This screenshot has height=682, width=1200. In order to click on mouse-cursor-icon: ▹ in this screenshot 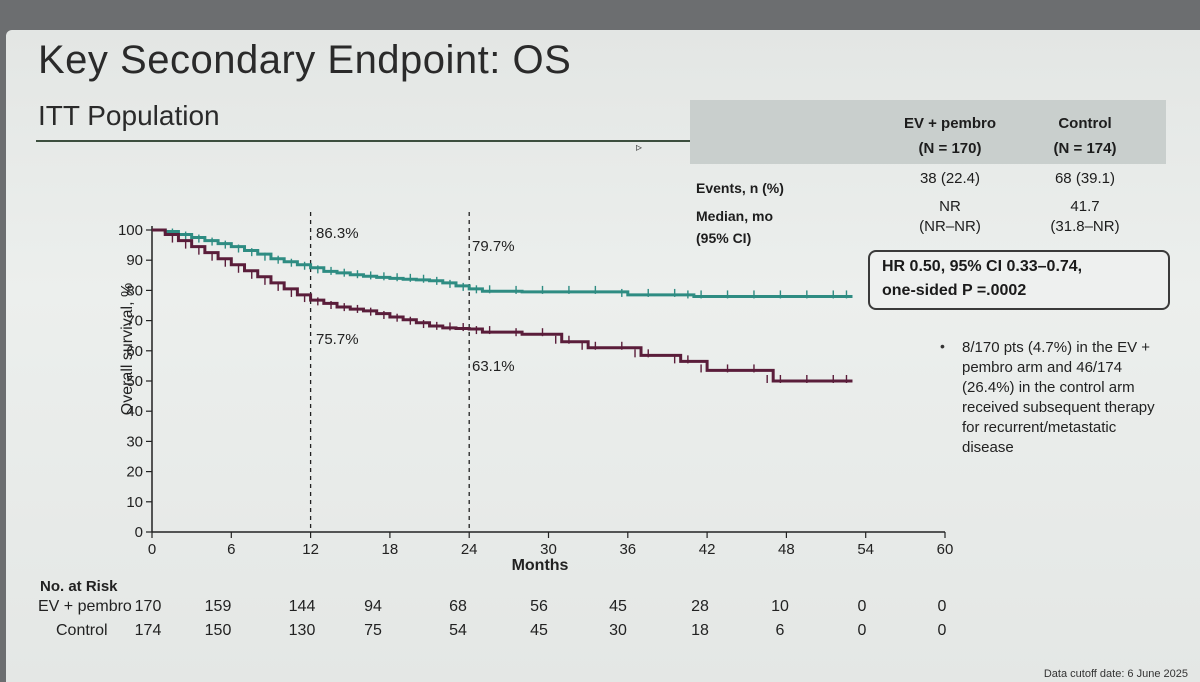, I will do `click(639, 147)`.